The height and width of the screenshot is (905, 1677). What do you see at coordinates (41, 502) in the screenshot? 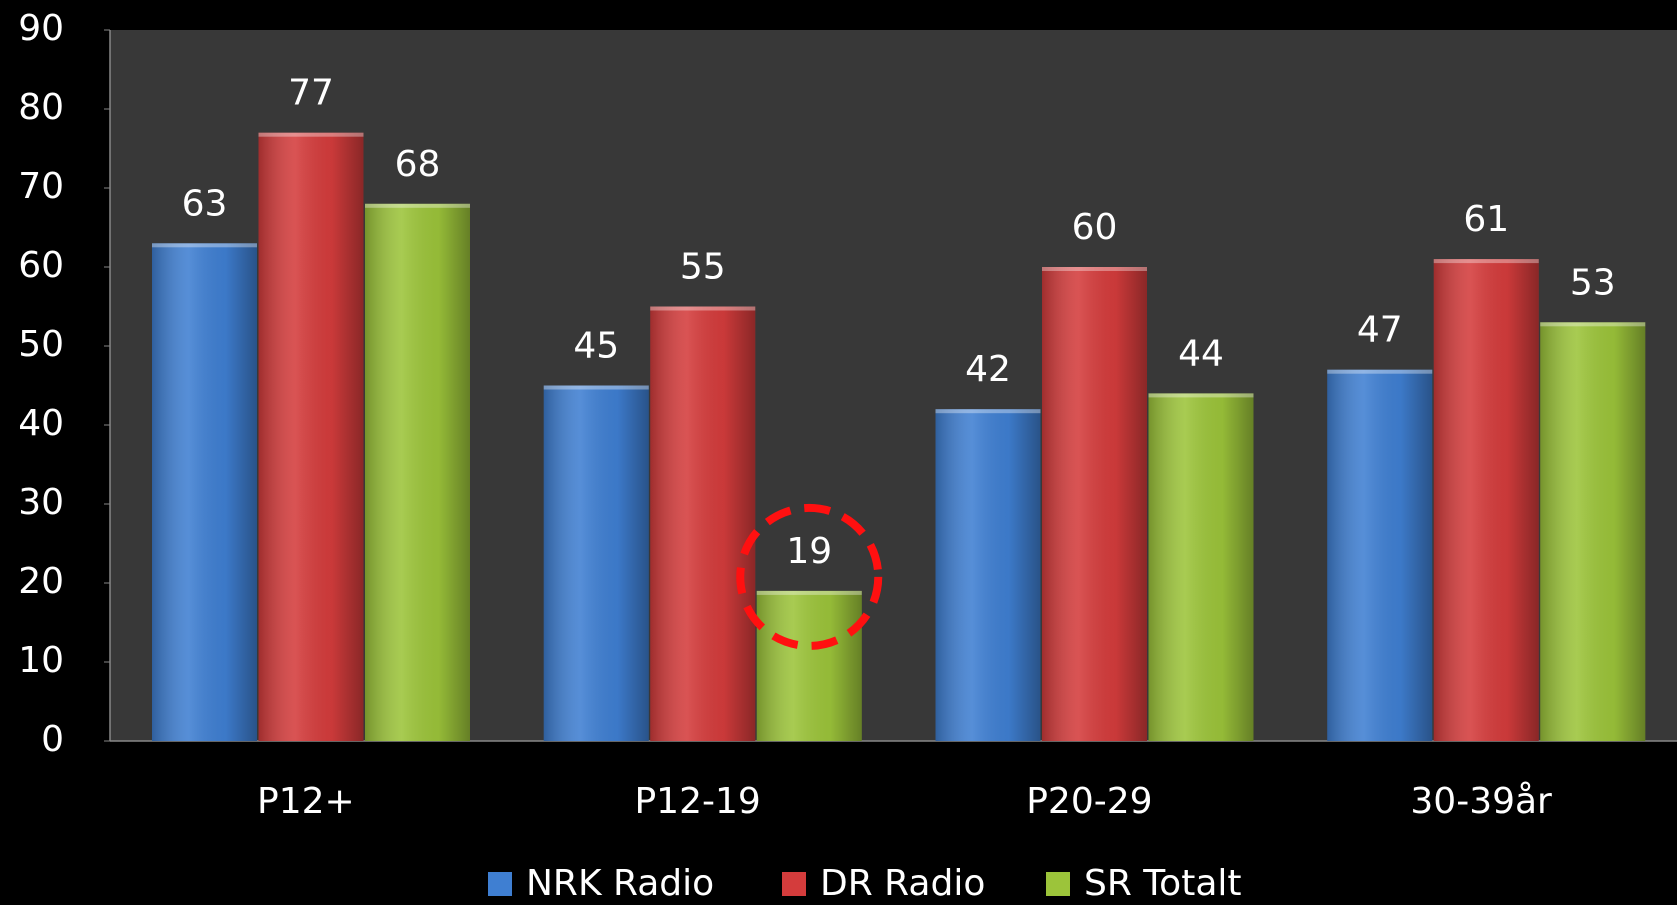
I see `y-tick-label: 30` at bounding box center [41, 502].